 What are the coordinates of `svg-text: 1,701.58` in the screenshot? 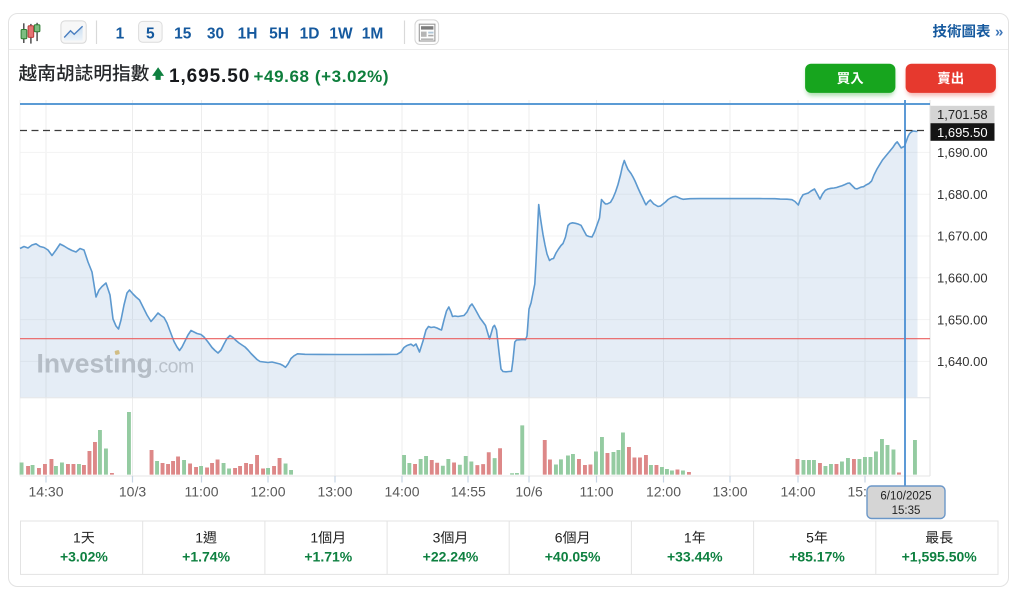 It's located at (962, 114).